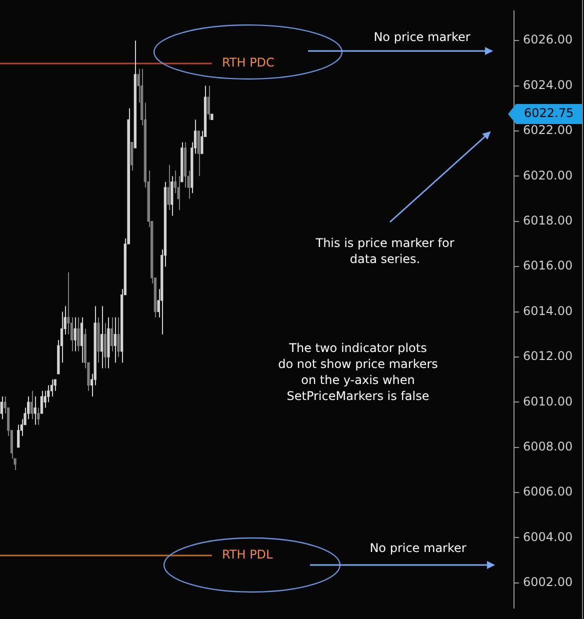  What do you see at coordinates (548, 39) in the screenshot?
I see `y-tick-label: 6026.00` at bounding box center [548, 39].